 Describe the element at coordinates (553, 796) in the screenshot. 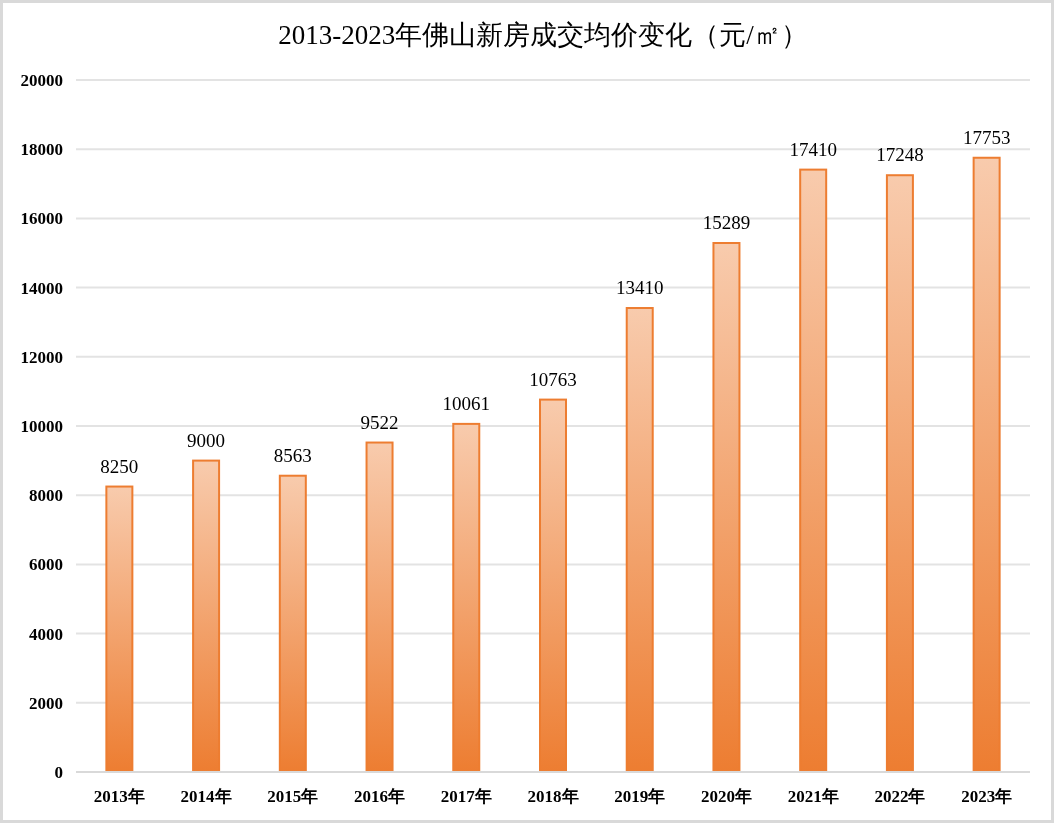

I see `x-tick-label: 2018年` at that location.